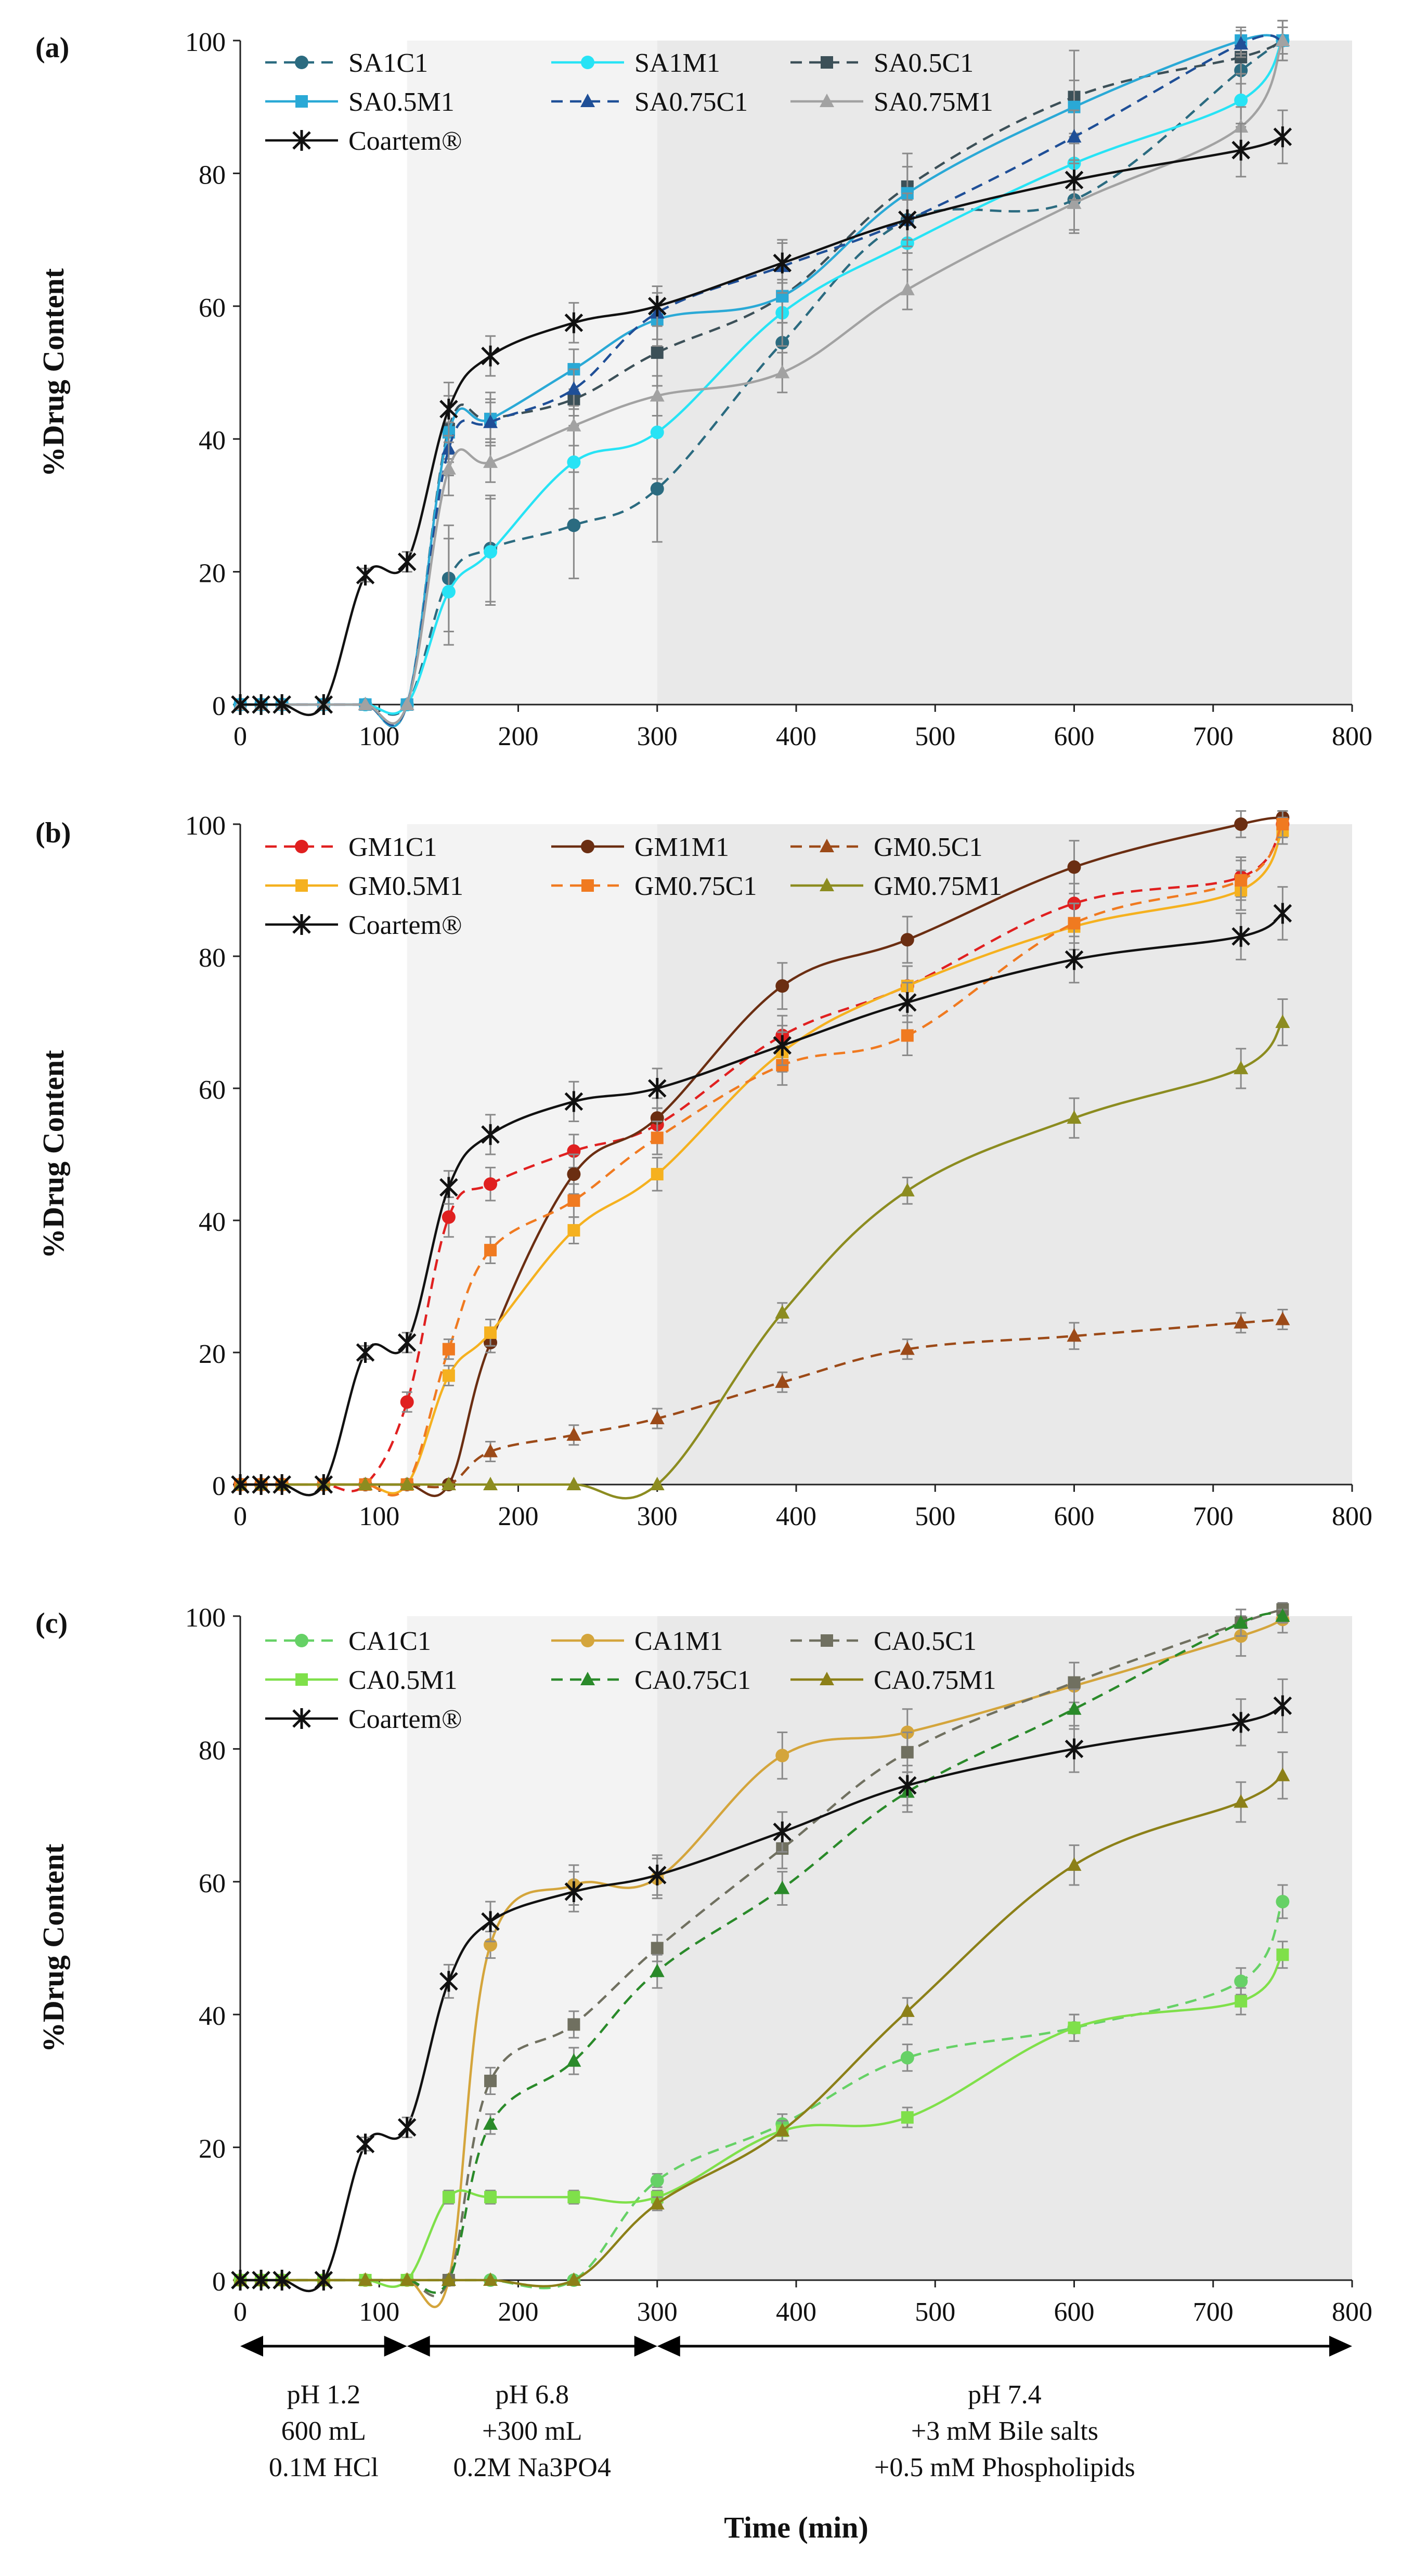  What do you see at coordinates (935, 1516) in the screenshot?
I see `x-tick-label: 500` at bounding box center [935, 1516].